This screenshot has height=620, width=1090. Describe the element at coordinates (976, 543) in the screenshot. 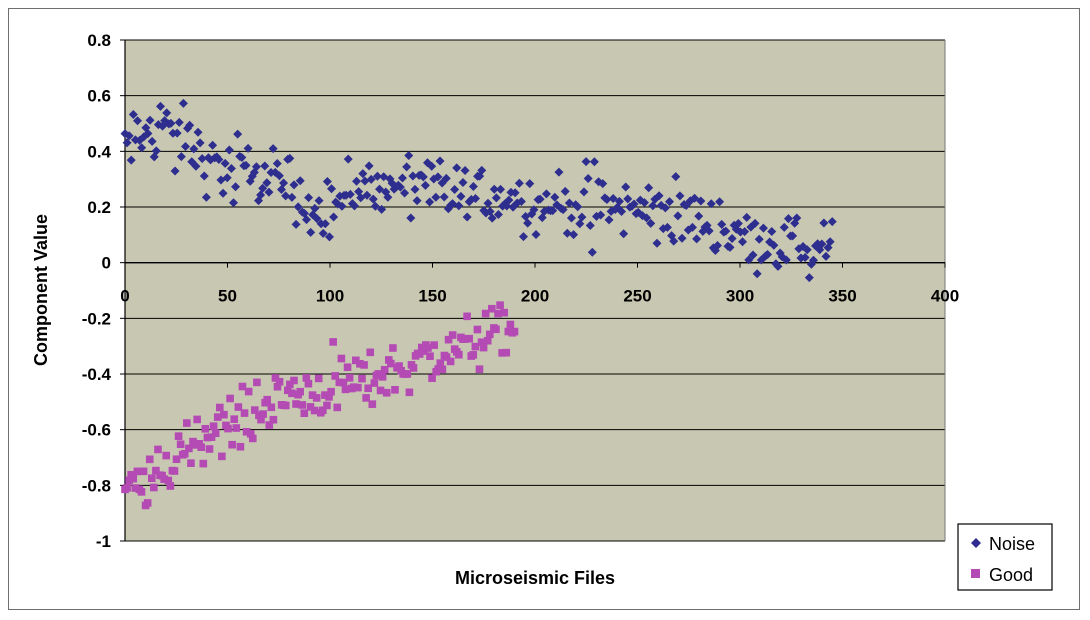

I see `legend-noise-marker` at that location.